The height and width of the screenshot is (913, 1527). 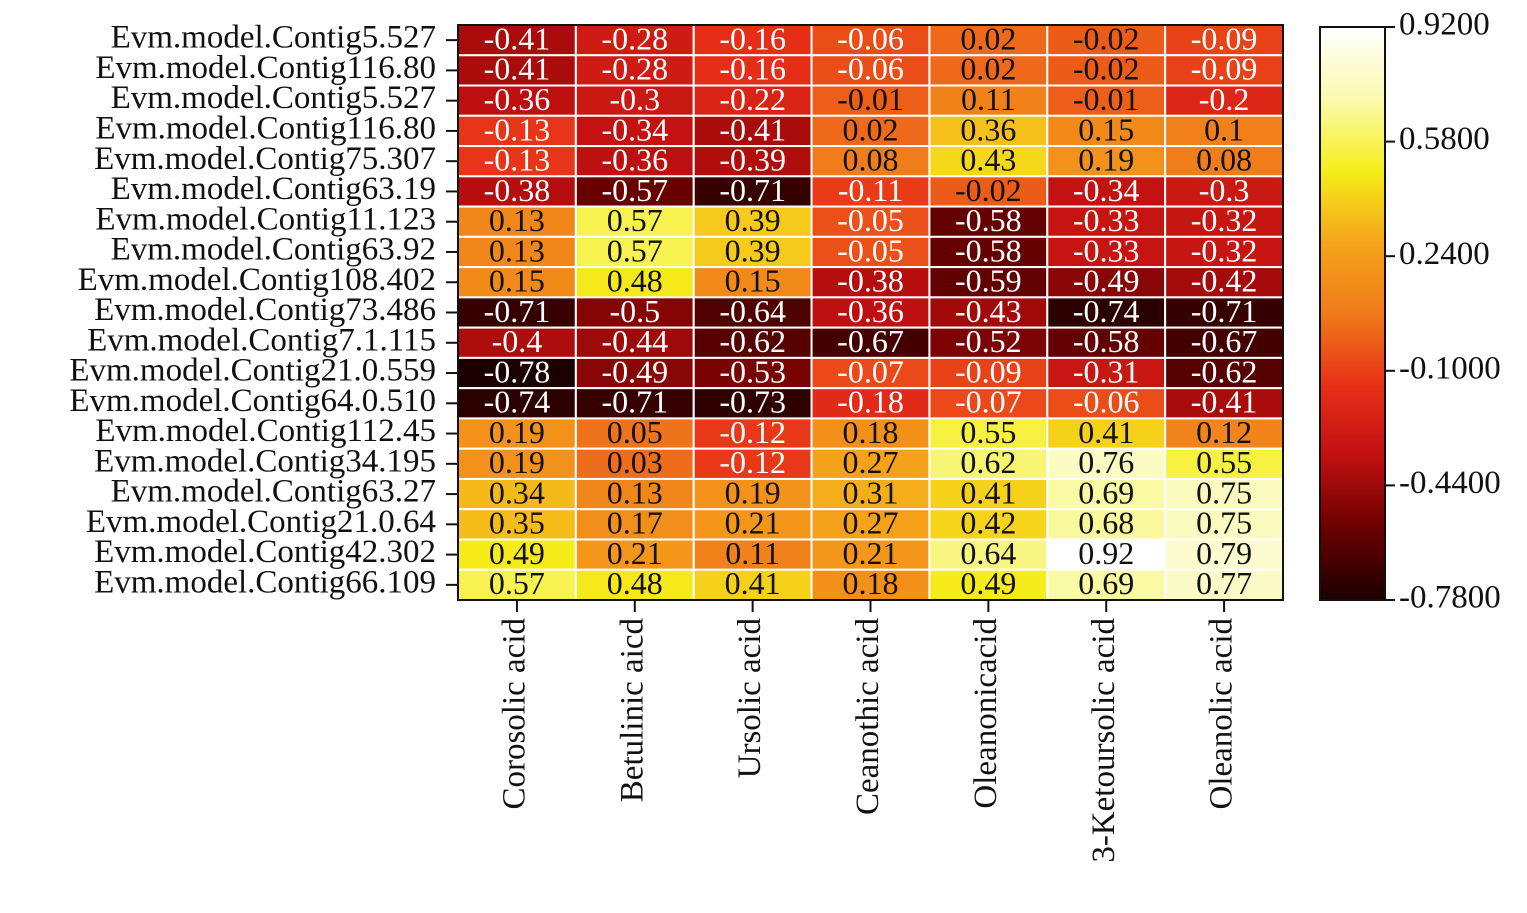 What do you see at coordinates (752, 38) in the screenshot?
I see `cell-label: -0.16` at bounding box center [752, 38].